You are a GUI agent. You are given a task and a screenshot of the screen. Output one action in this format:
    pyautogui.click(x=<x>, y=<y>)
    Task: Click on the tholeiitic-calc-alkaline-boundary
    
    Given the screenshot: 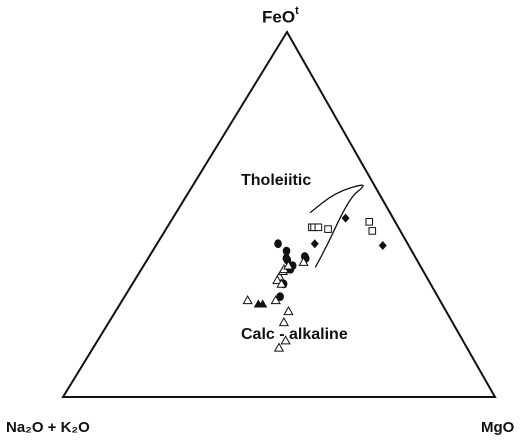 What is the action you would take?
    pyautogui.click(x=336, y=226)
    